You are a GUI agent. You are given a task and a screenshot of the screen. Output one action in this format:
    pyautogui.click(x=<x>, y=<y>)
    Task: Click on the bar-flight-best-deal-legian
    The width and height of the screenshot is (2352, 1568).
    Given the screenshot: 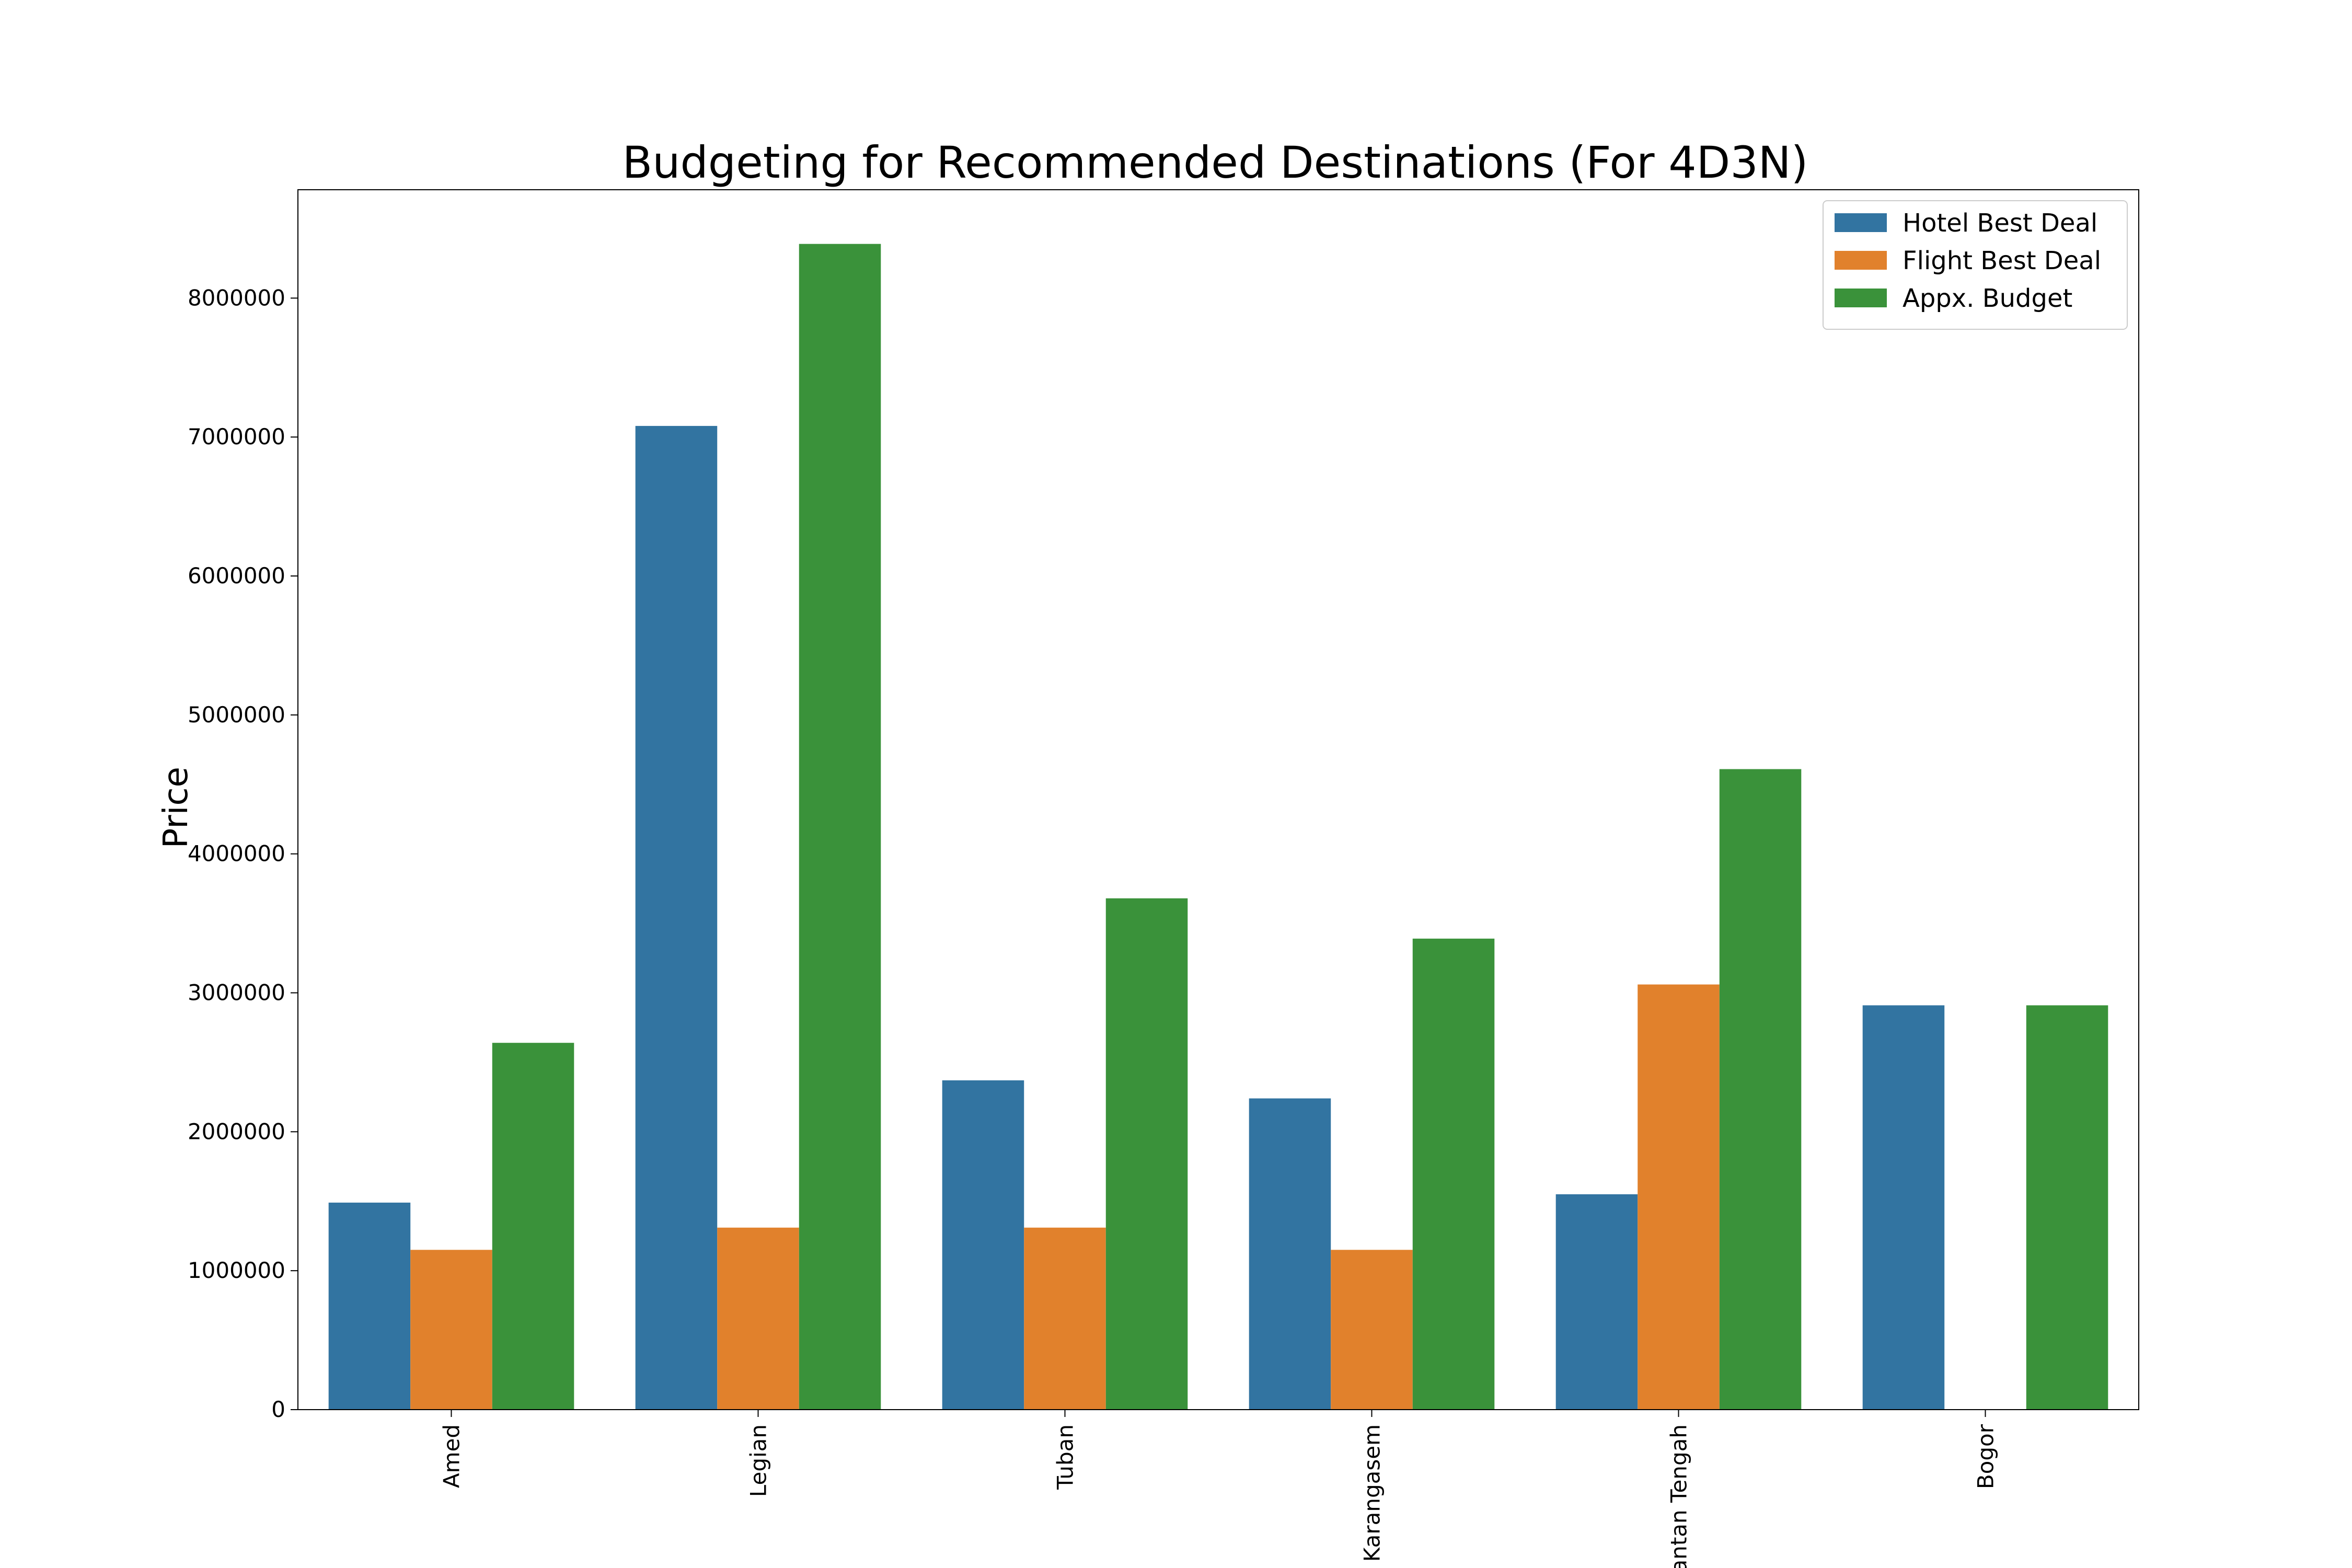 What is the action you would take?
    pyautogui.click(x=758, y=1318)
    